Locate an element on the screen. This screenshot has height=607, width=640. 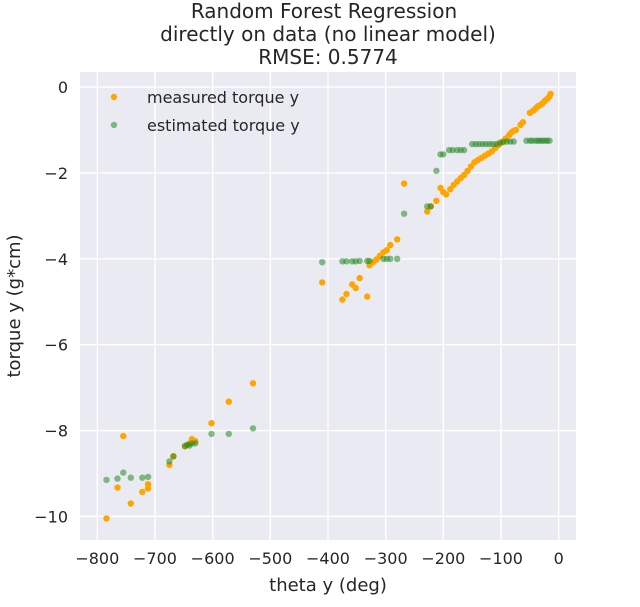
x-tick-label: −700 is located at coordinates (155, 558).